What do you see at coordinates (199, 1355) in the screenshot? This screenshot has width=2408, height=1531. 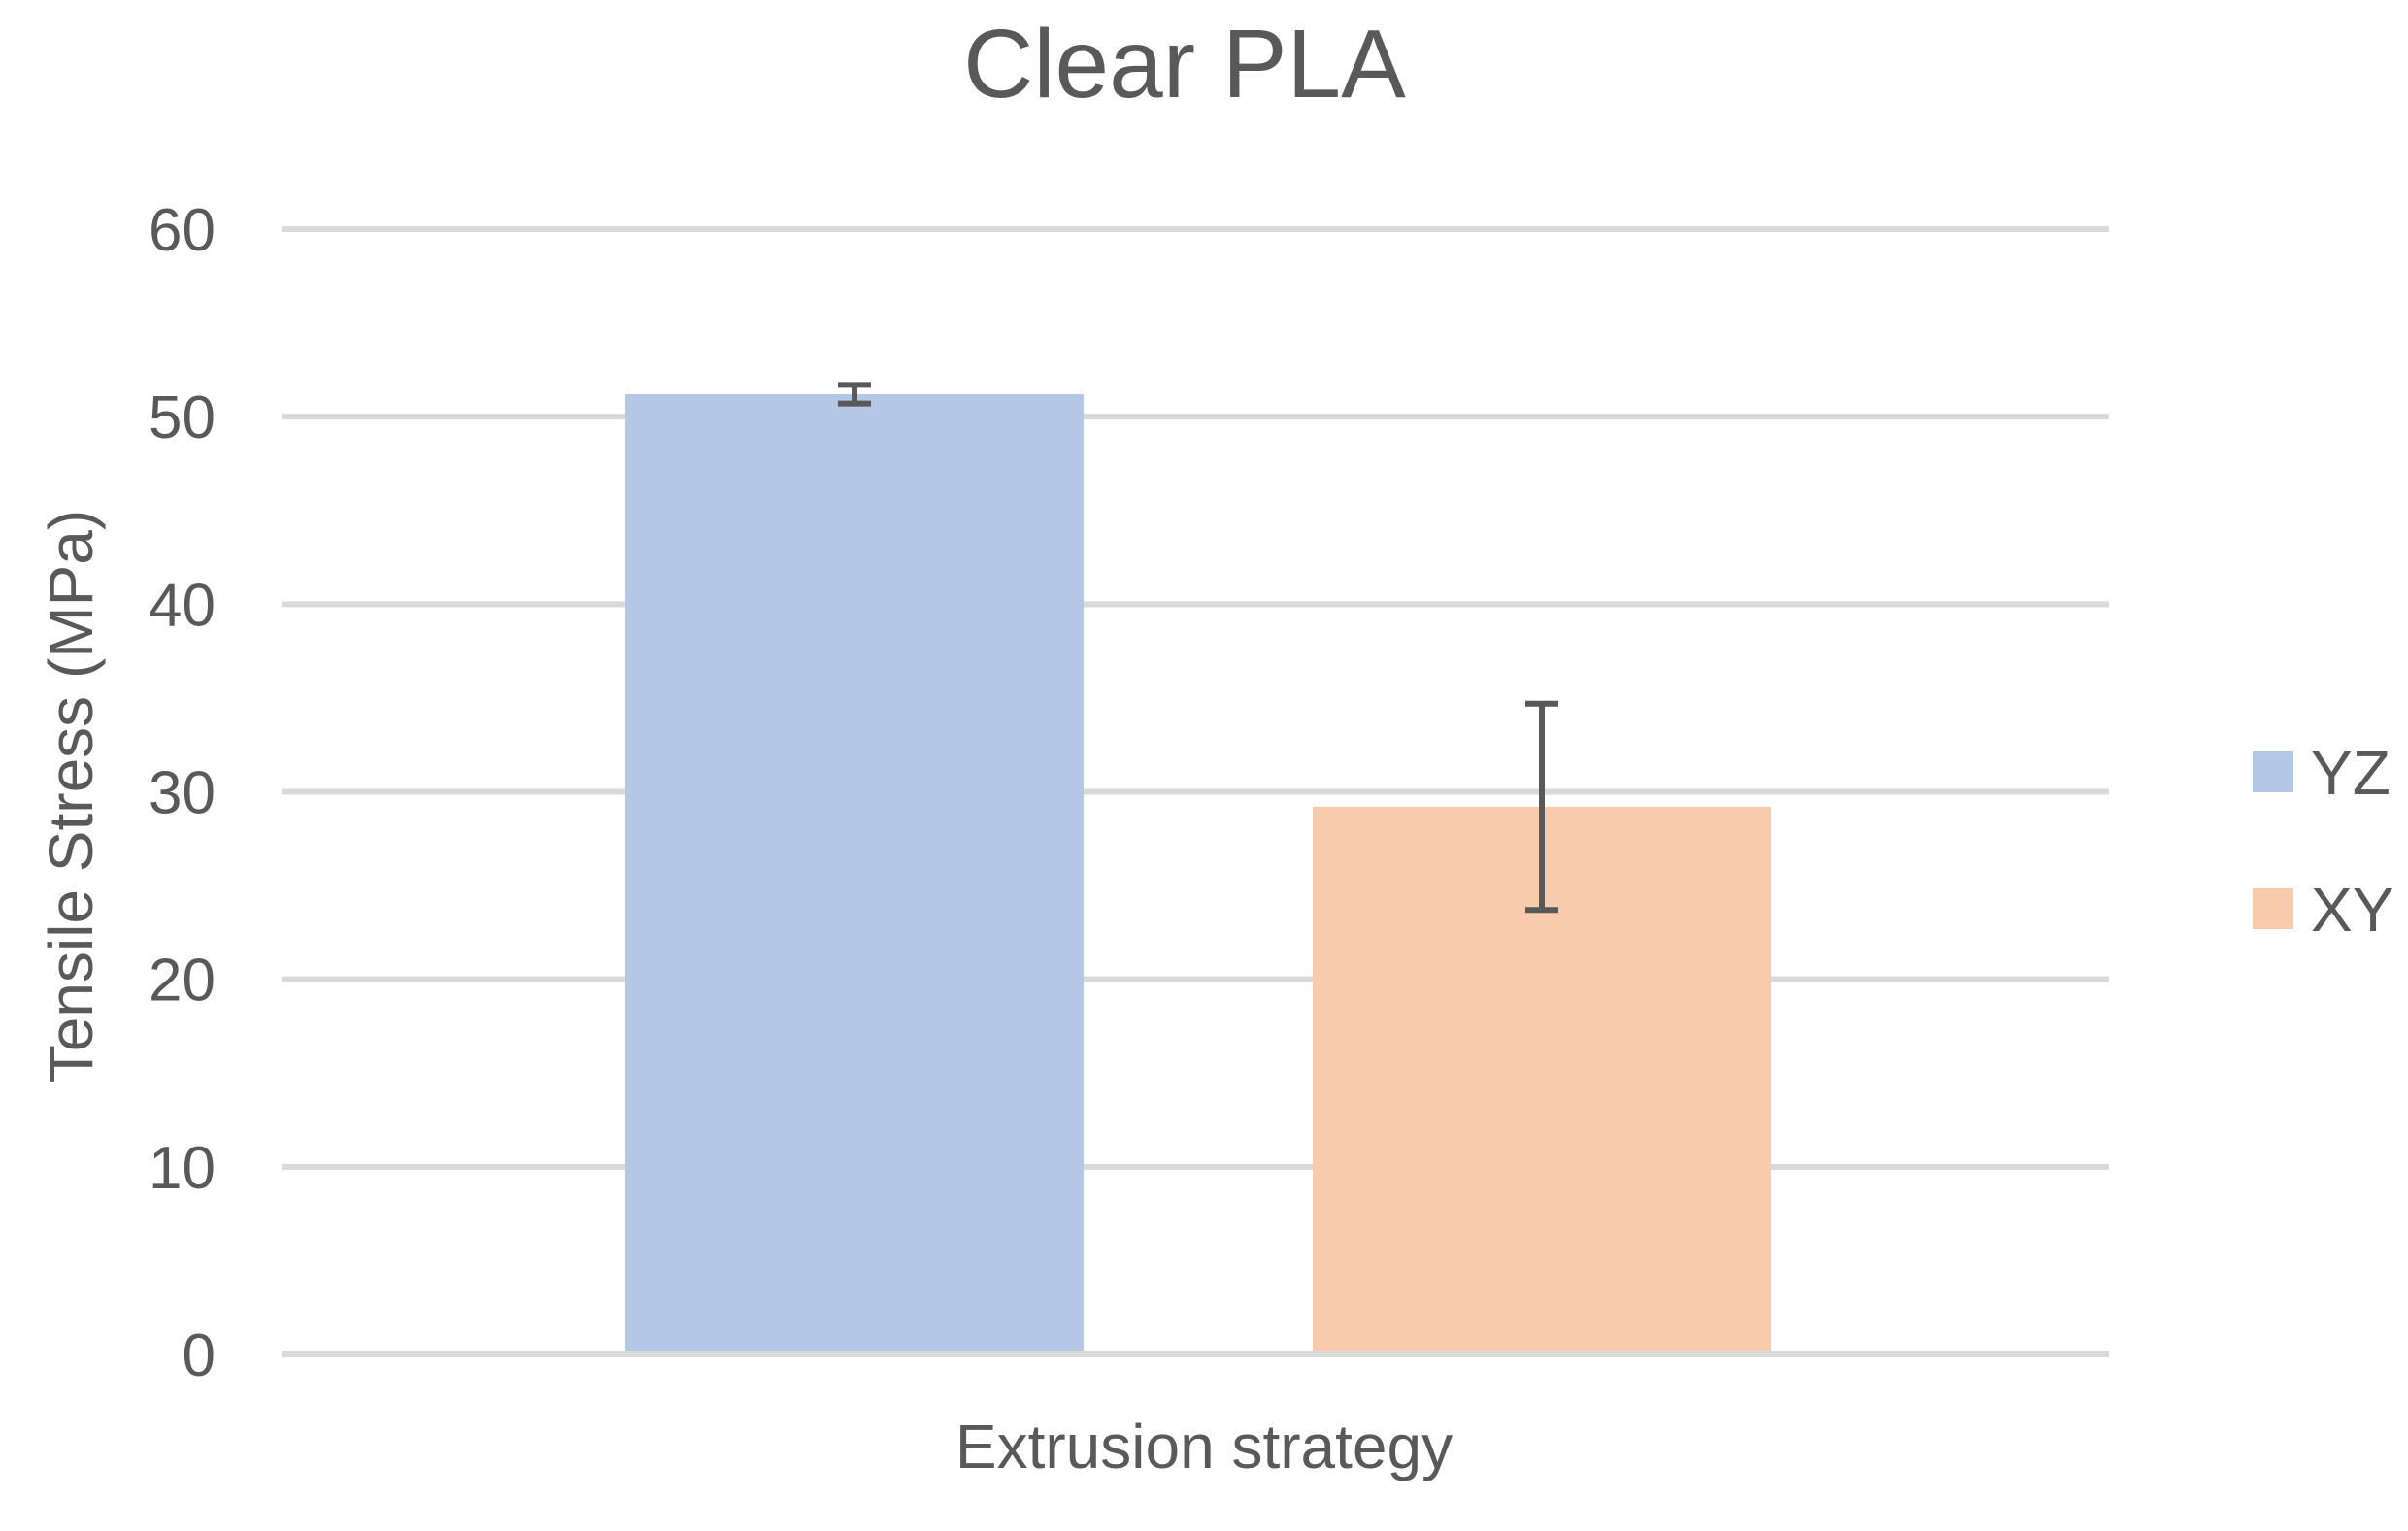 I see `y-tick-label: 0` at bounding box center [199, 1355].